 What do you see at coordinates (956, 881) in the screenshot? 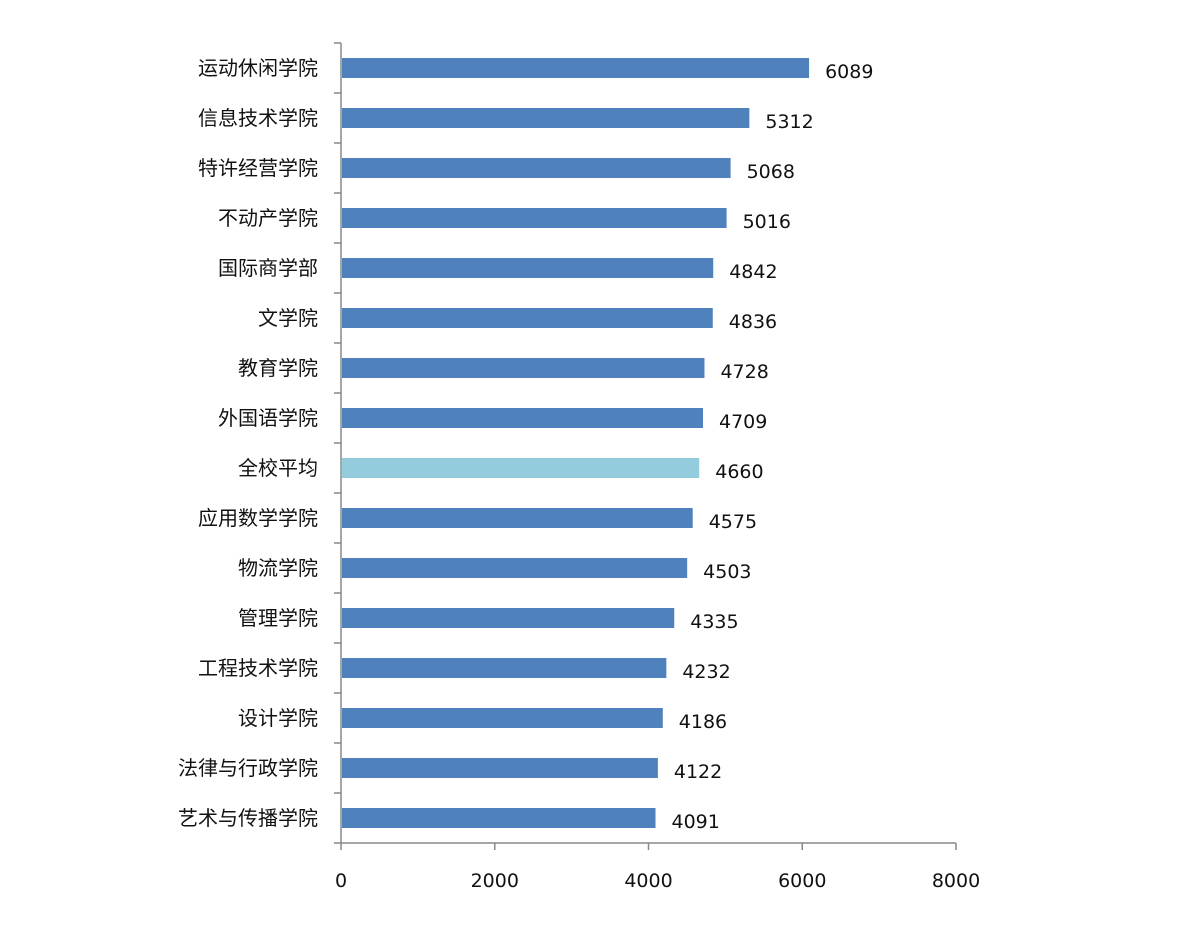
I see `x-tick-label: 8000` at bounding box center [956, 881].